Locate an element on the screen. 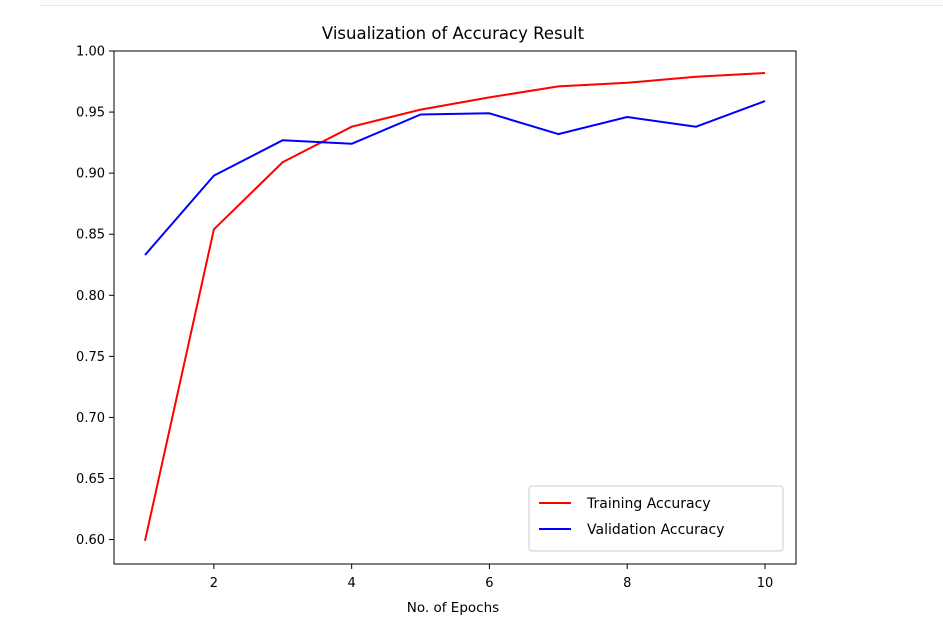 This screenshot has width=943, height=636. x-tick-label: 8 is located at coordinates (627, 583).